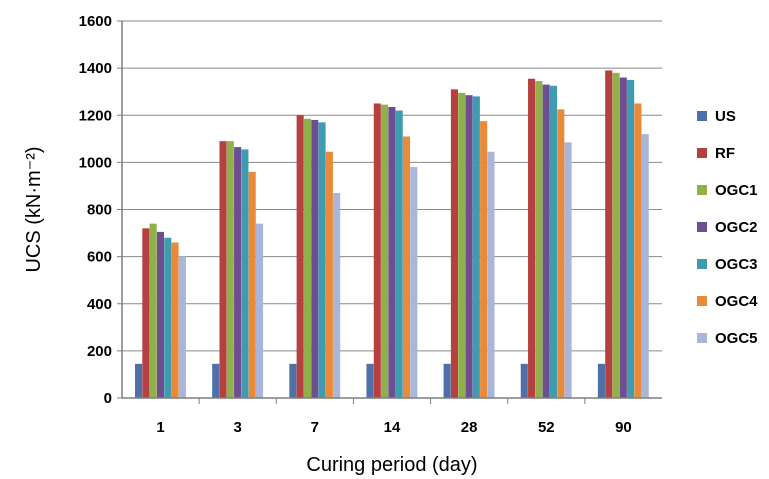 This screenshot has height=479, width=769. Describe the element at coordinates (469, 427) in the screenshot. I see `x-tick-label: 28` at that location.